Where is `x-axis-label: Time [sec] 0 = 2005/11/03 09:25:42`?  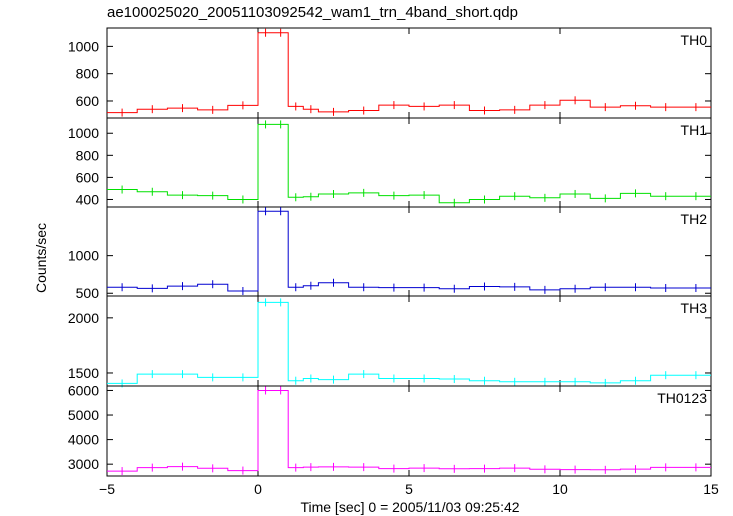
x-axis-label: Time [sec] 0 = 2005/11/03 09:25:42 is located at coordinates (409, 507).